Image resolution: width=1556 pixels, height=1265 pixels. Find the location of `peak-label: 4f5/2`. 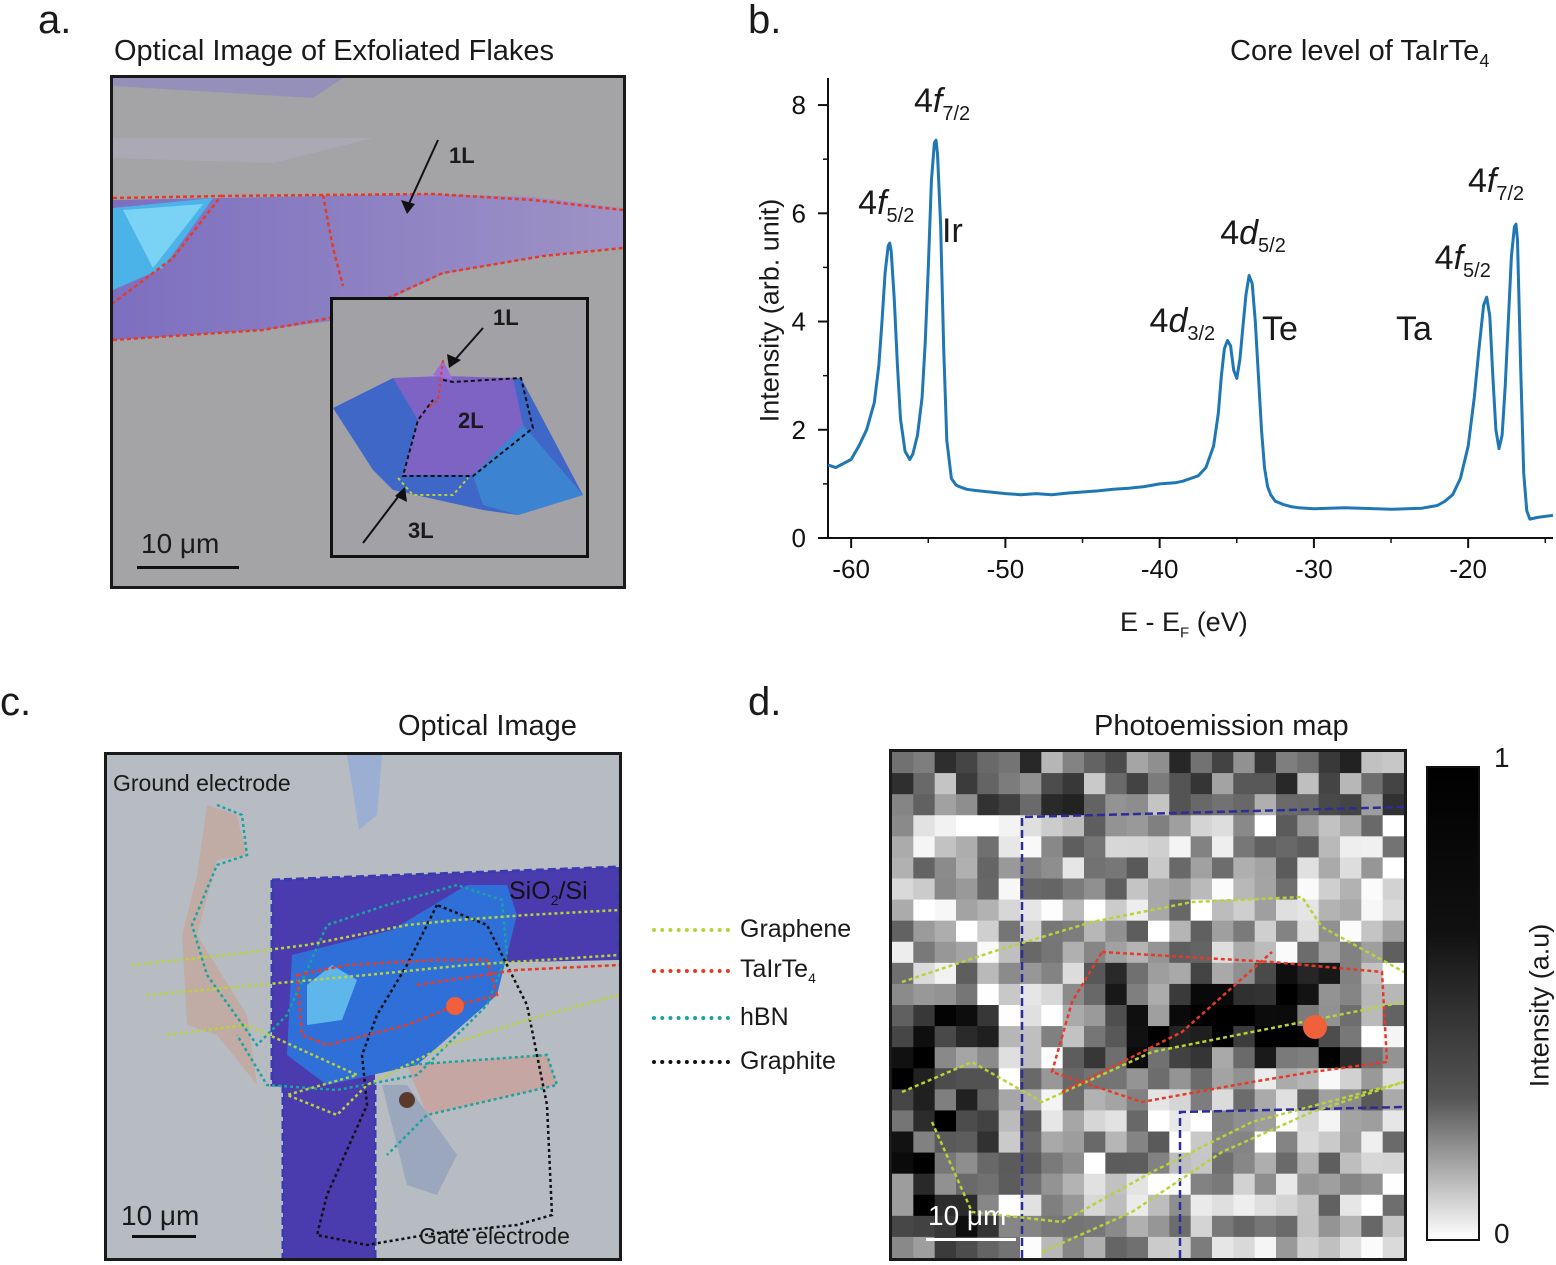

peak-label: 4f5/2 is located at coordinates (886, 206).